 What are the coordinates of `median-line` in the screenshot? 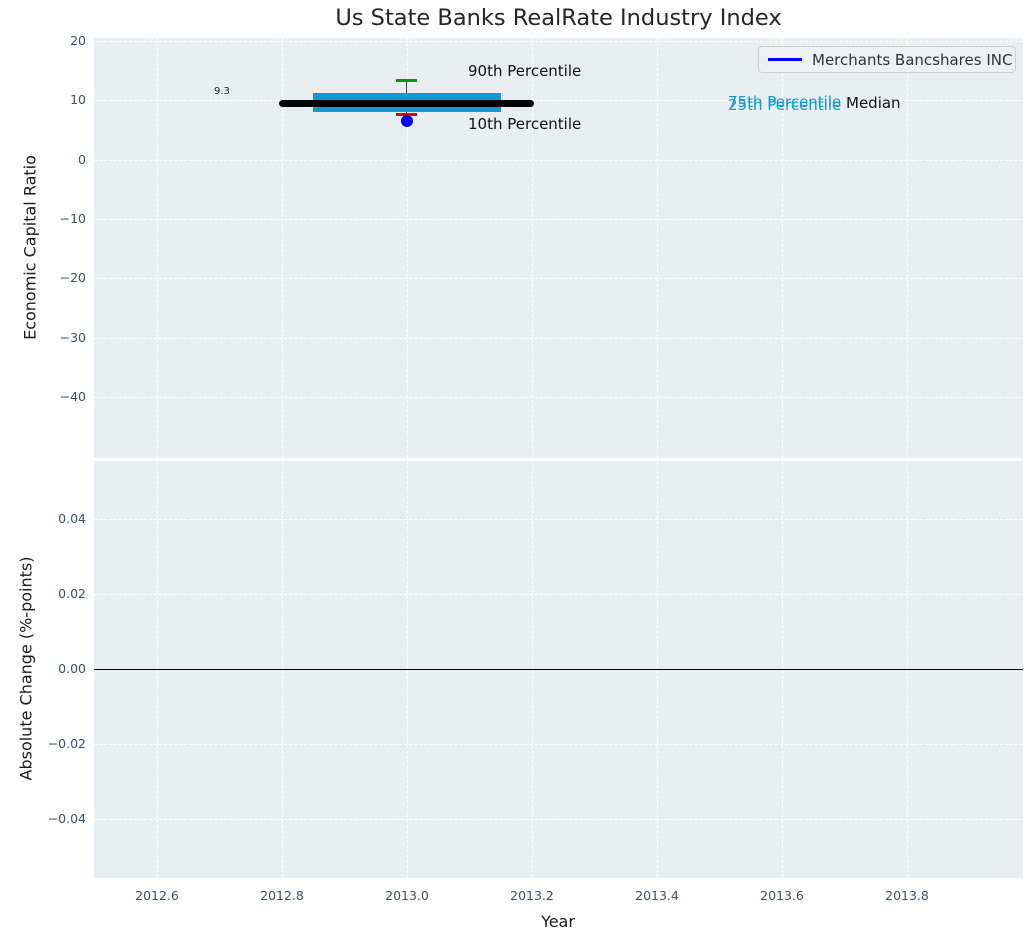 It's located at (406, 103).